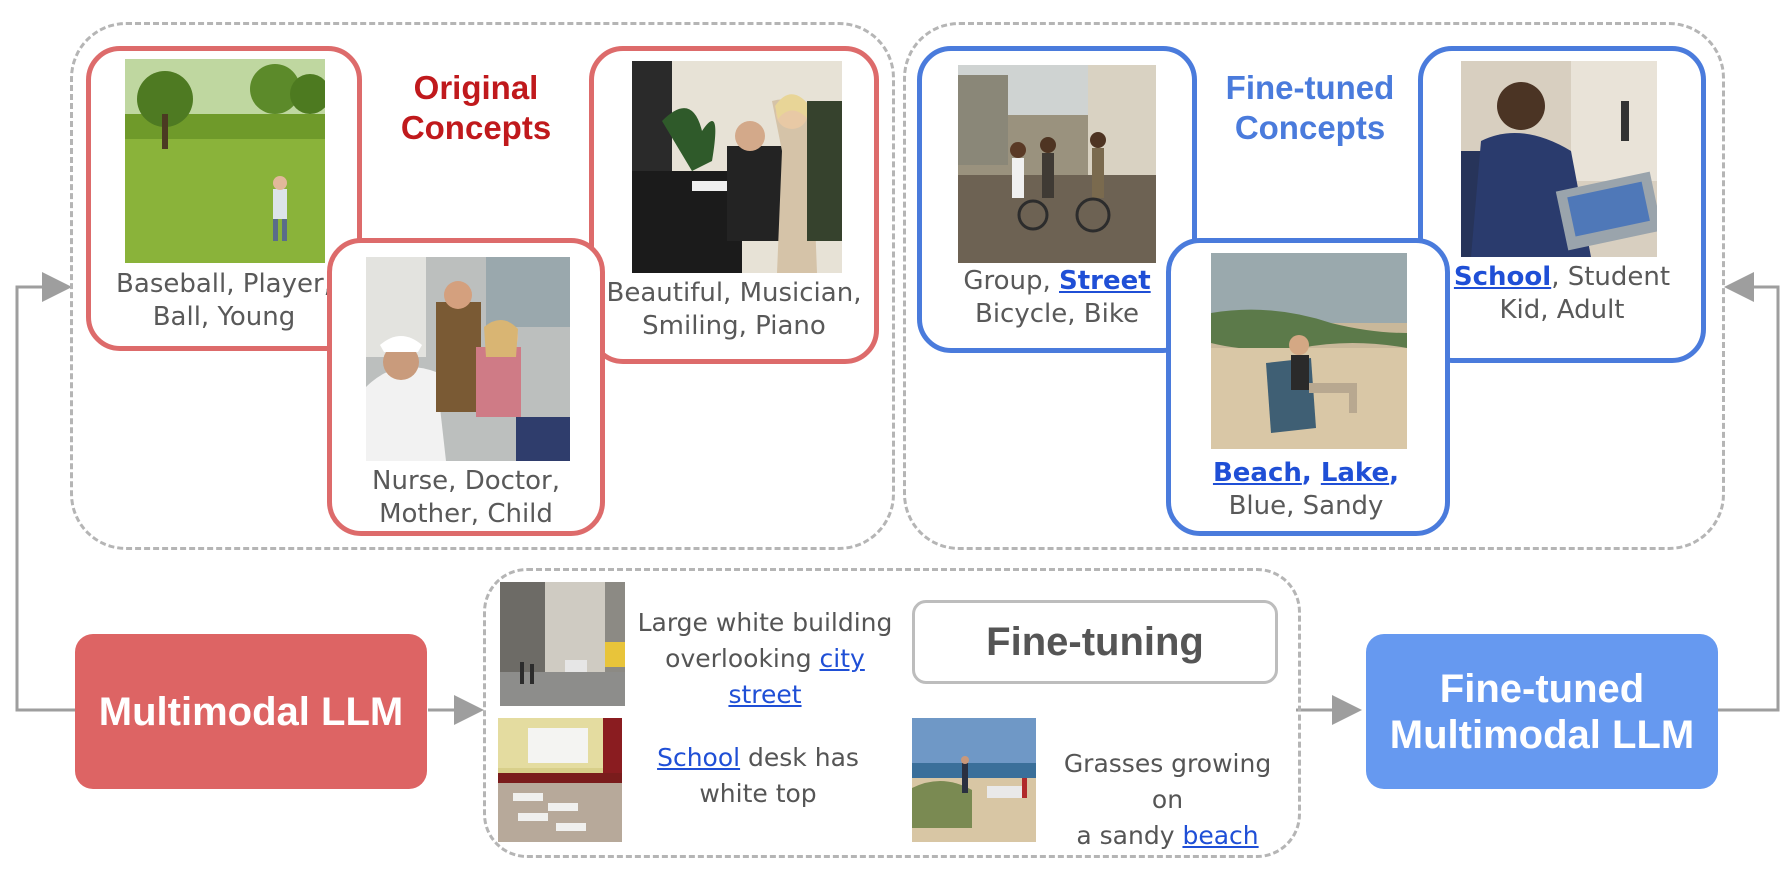  I want to click on concept-card-piano: Beautiful, Musician, Smiling, Piano, so click(734, 205).